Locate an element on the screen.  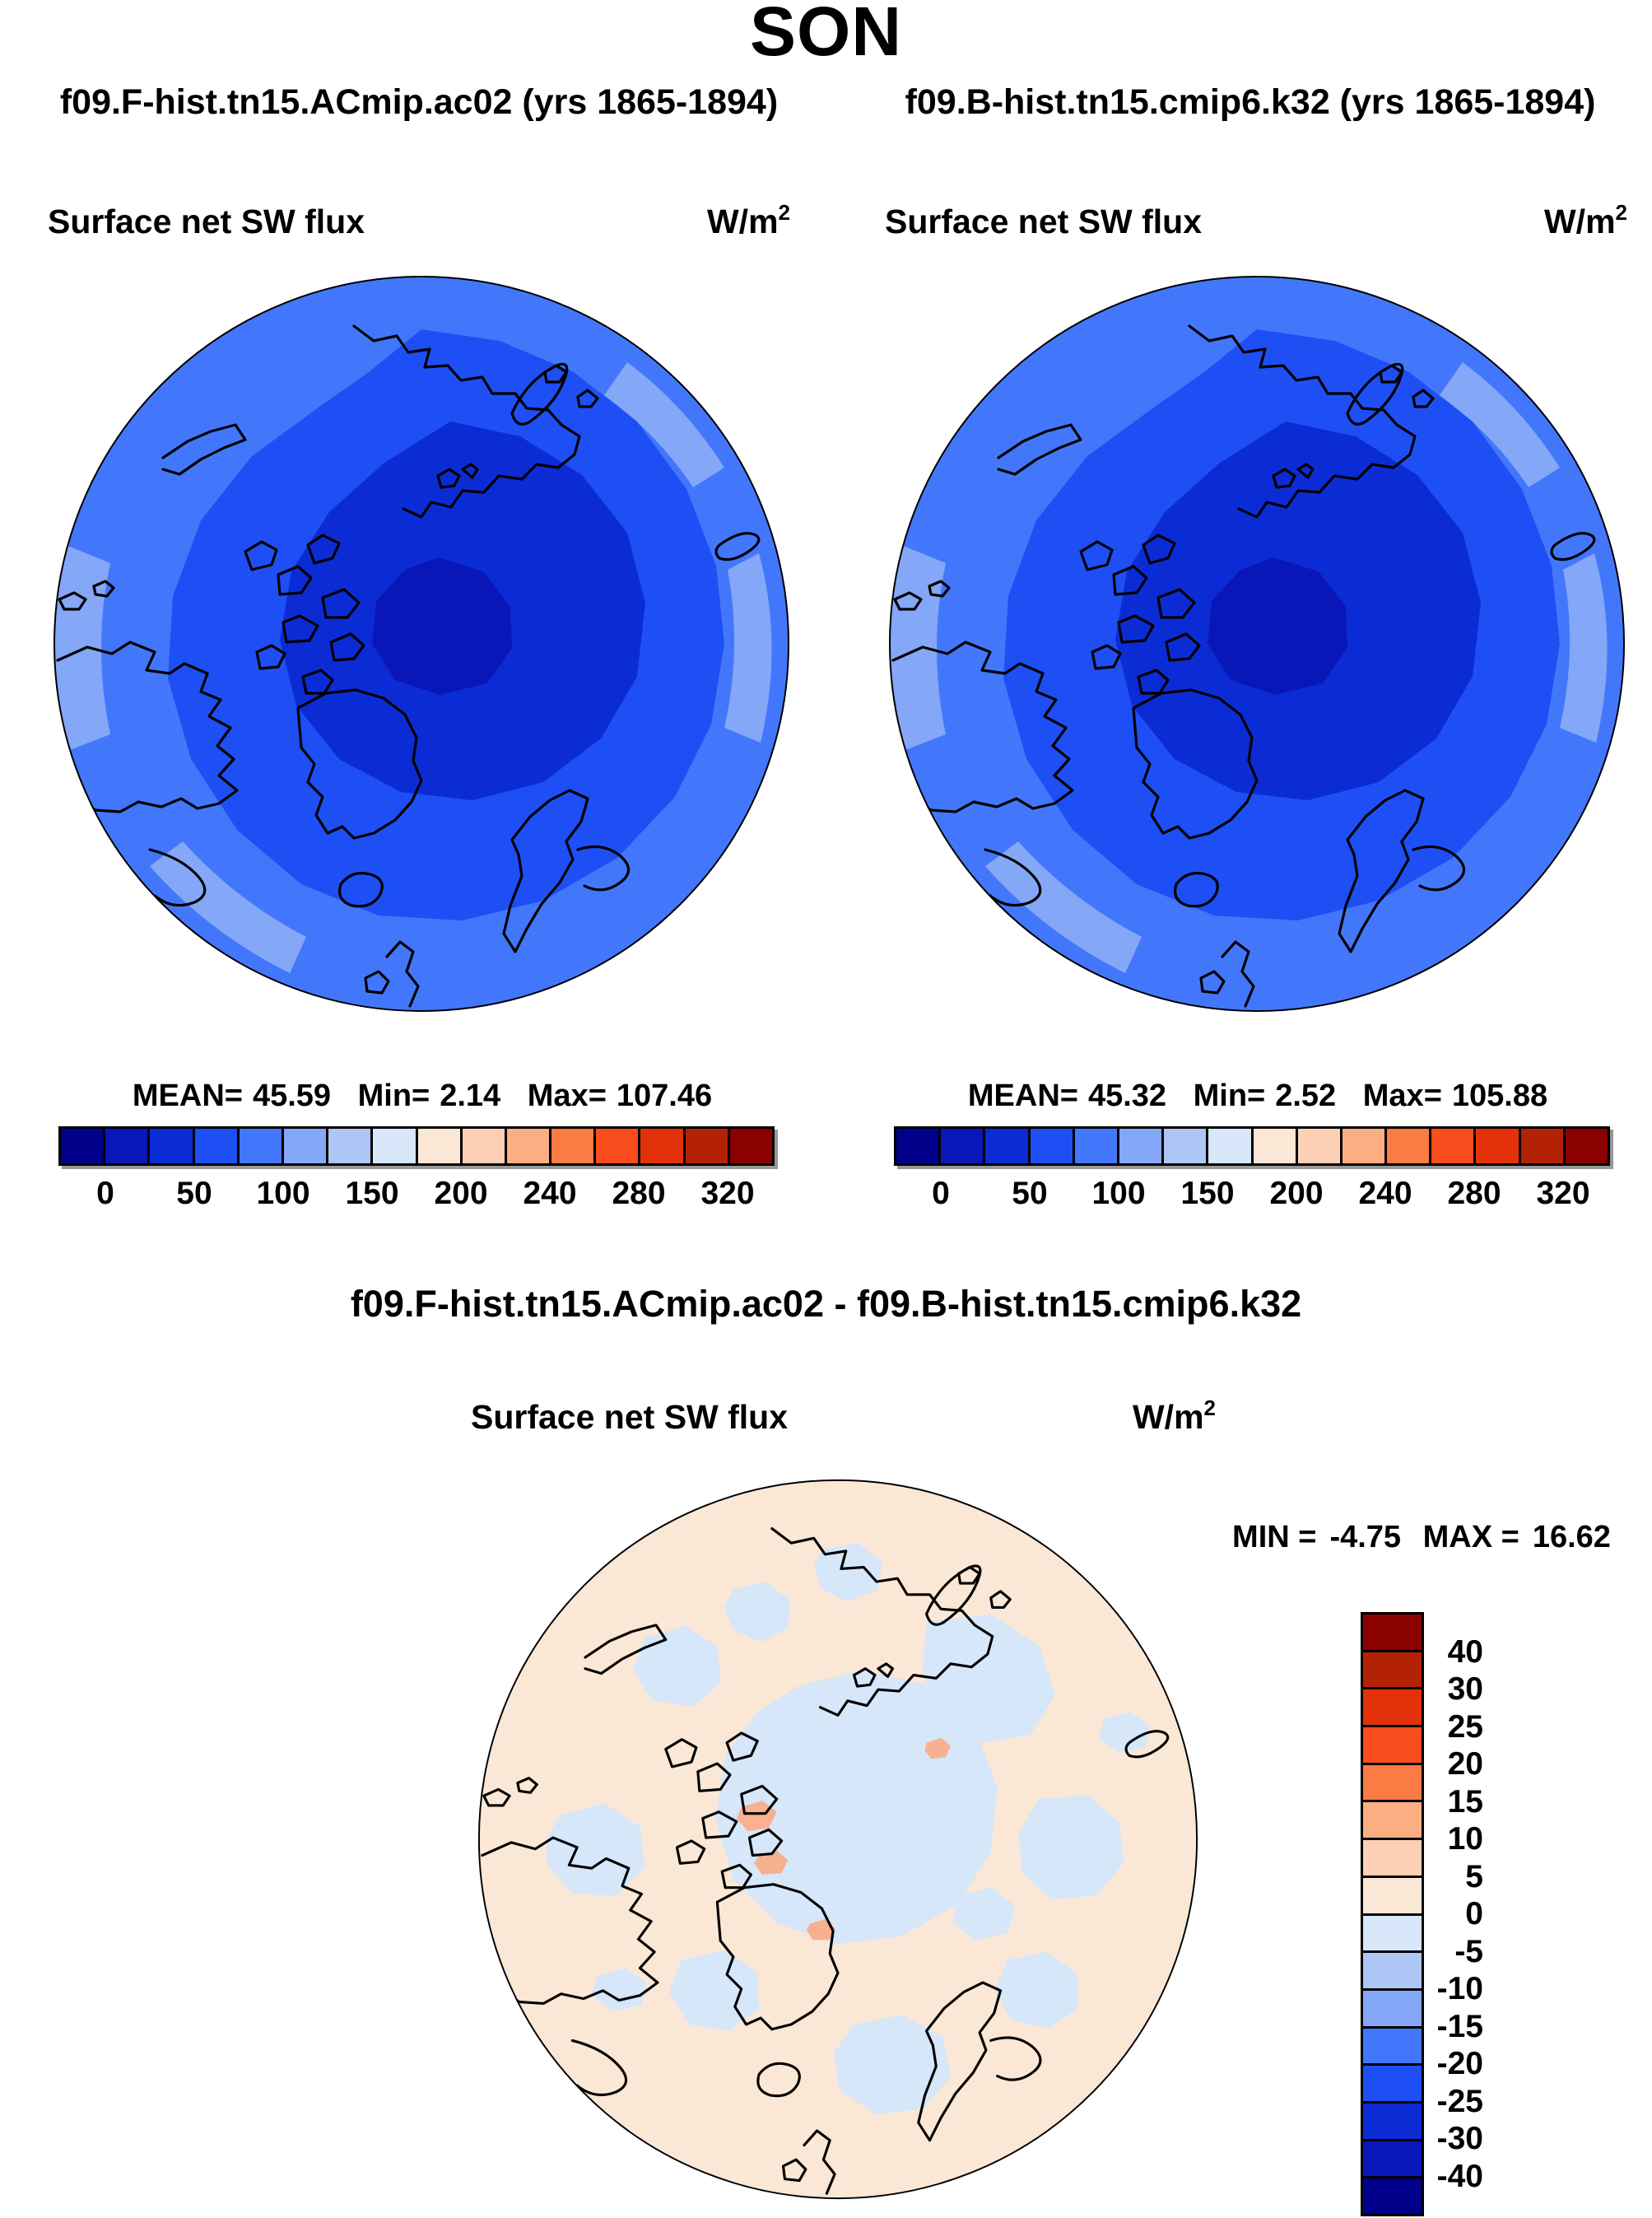
left-stats: MEAN= 45.59 Min= 2.14 Max= 107.46 is located at coordinates (422, 1096).